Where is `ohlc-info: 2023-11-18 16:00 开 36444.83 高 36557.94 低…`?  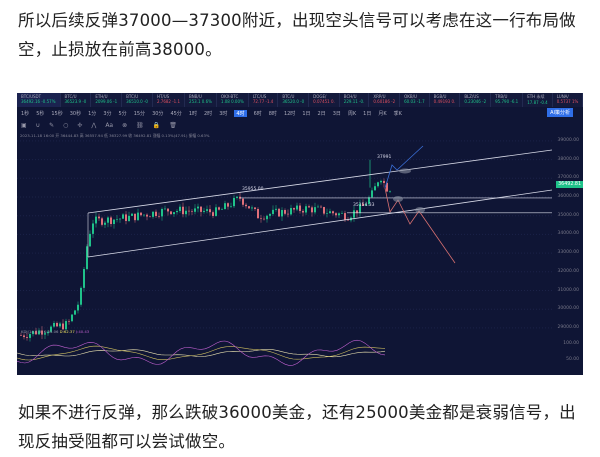
ohlc-info: 2023-11-18 16:00 开 36444.83 高 36557.94 低… is located at coordinates (115, 135).